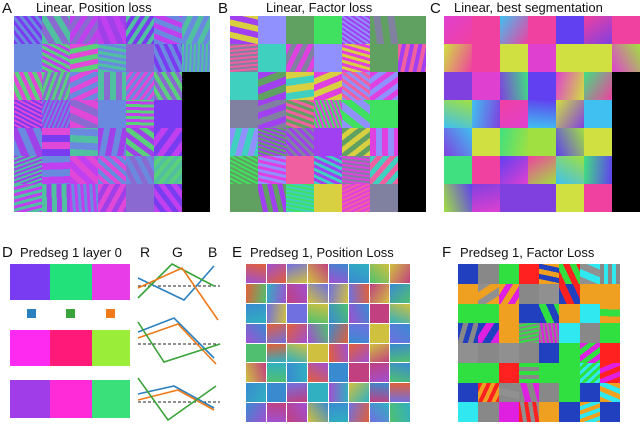  What do you see at coordinates (626, 142) in the screenshot?
I see `empty-region-c` at bounding box center [626, 142].